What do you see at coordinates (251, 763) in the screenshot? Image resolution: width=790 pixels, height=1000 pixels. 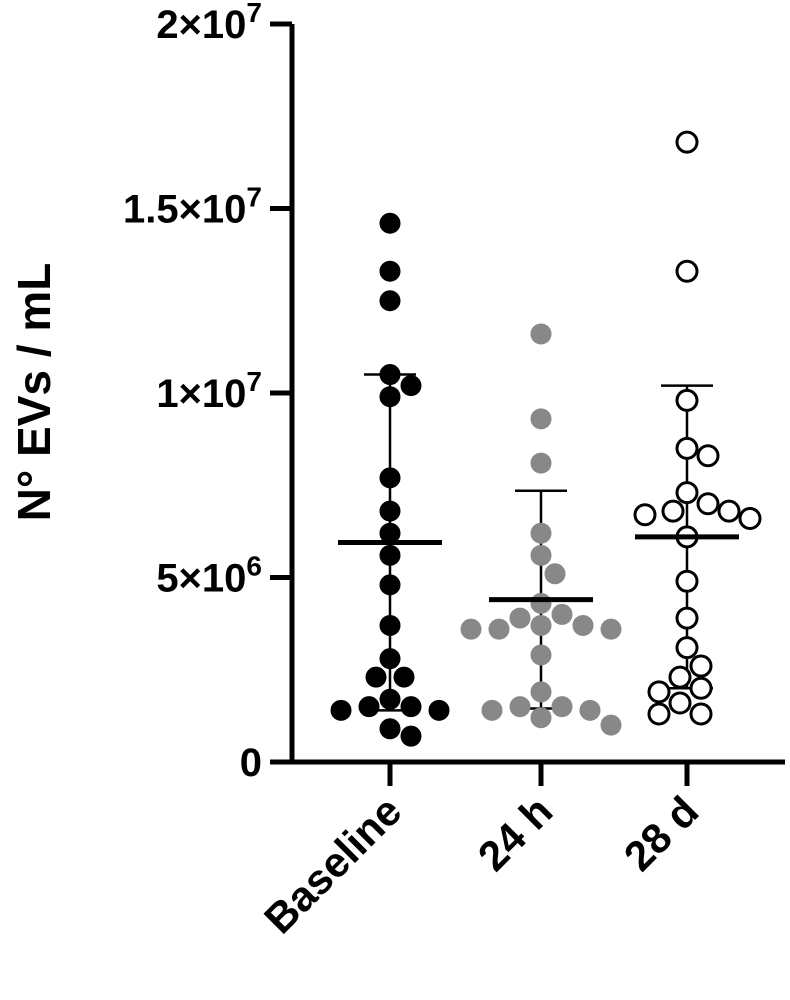 I see `y-tick-label: 0` at bounding box center [251, 763].